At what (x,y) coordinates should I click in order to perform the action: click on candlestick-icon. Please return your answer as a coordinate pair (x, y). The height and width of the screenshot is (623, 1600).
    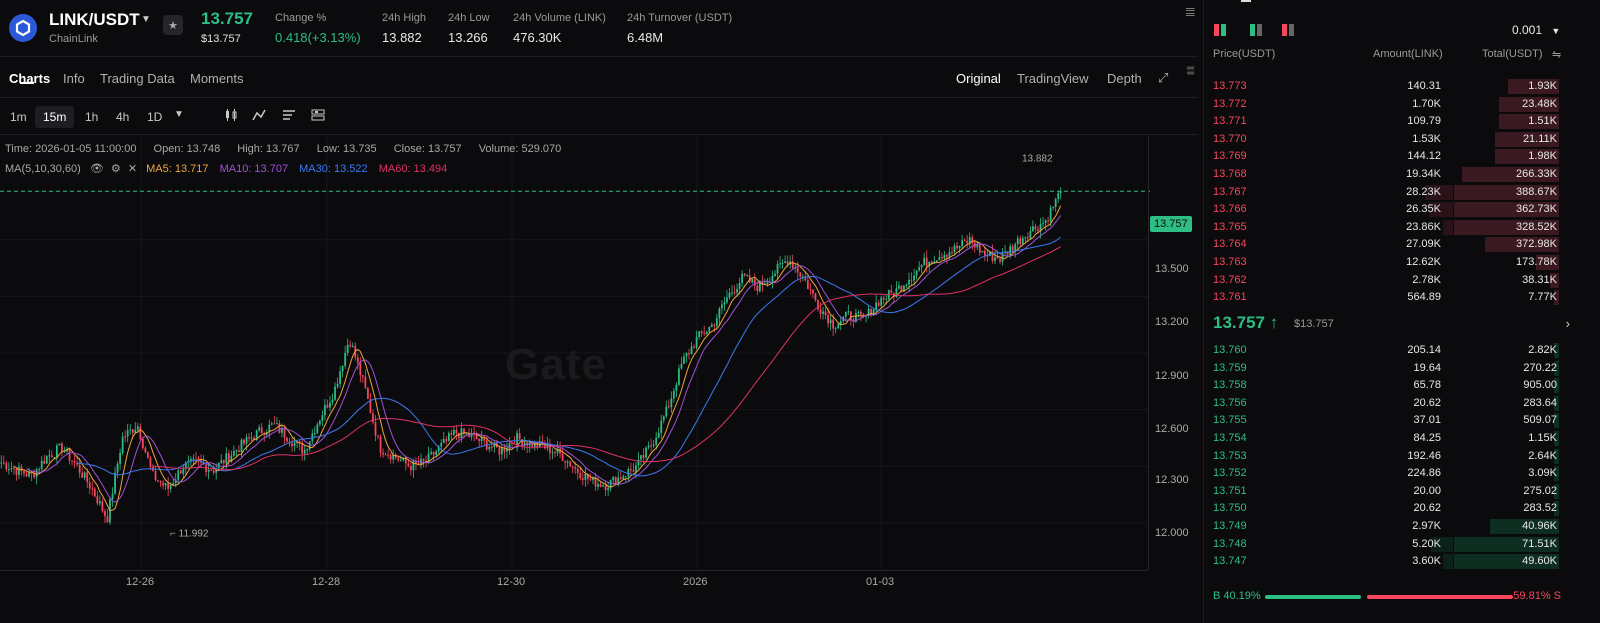
    Looking at the image, I should click on (231, 115).